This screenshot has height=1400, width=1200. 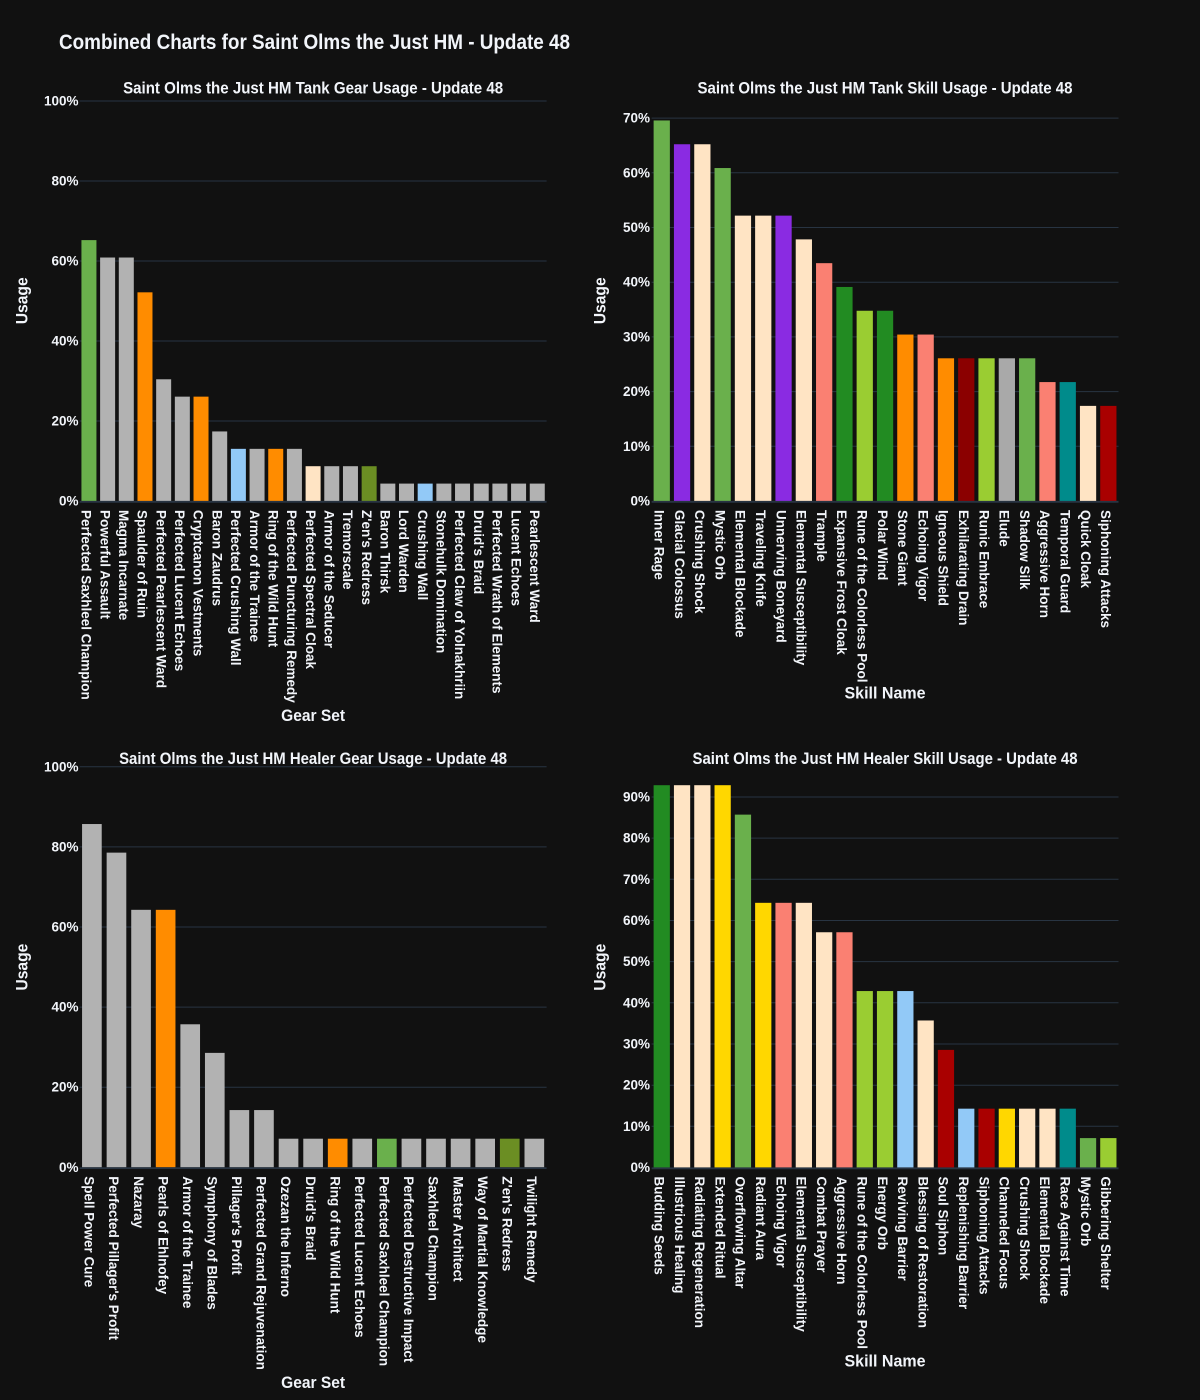 I want to click on svg-text: Unnerving Boneyard, so click(x=780, y=576).